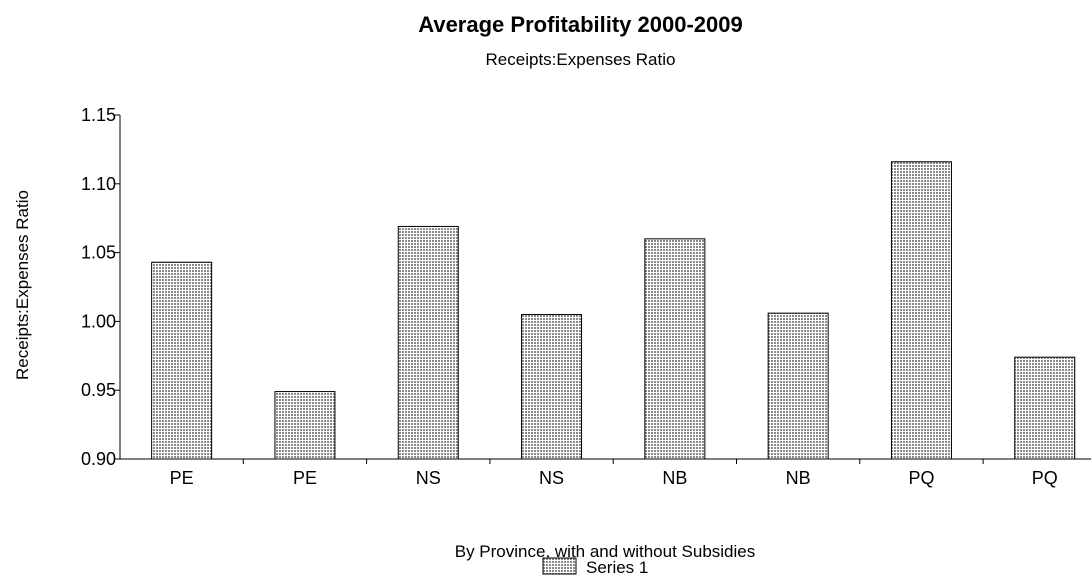  What do you see at coordinates (98, 184) in the screenshot?
I see `y-tick-label: 1.10` at bounding box center [98, 184].